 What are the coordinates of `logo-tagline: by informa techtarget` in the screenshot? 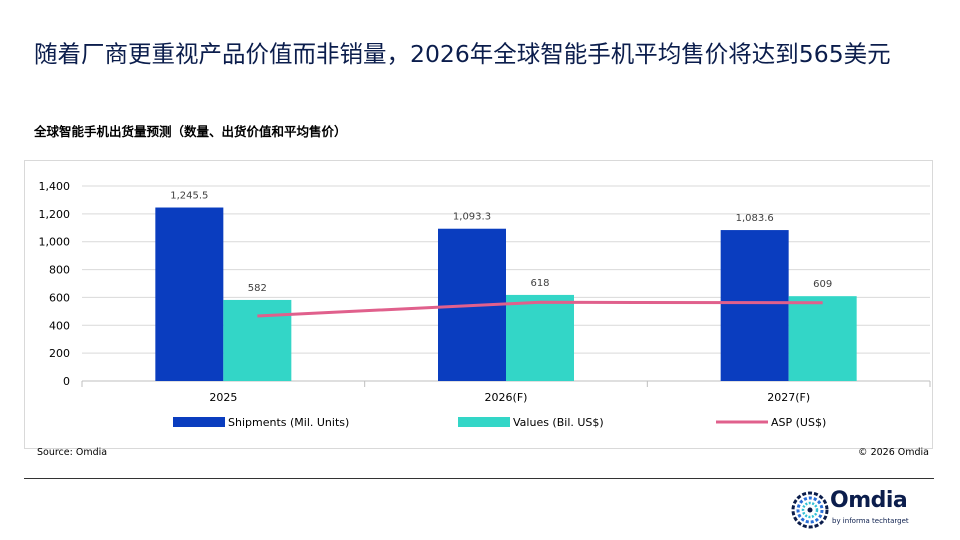 It's located at (870, 521).